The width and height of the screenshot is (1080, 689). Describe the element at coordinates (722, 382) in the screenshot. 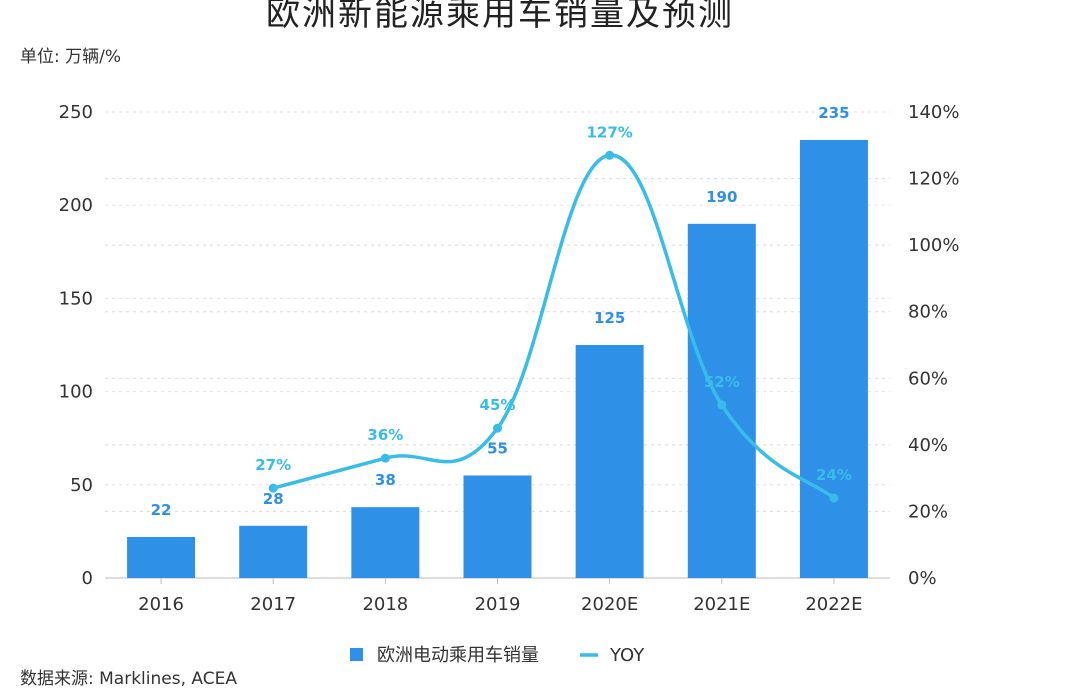

I see `yoy-value-label: 52%` at that location.